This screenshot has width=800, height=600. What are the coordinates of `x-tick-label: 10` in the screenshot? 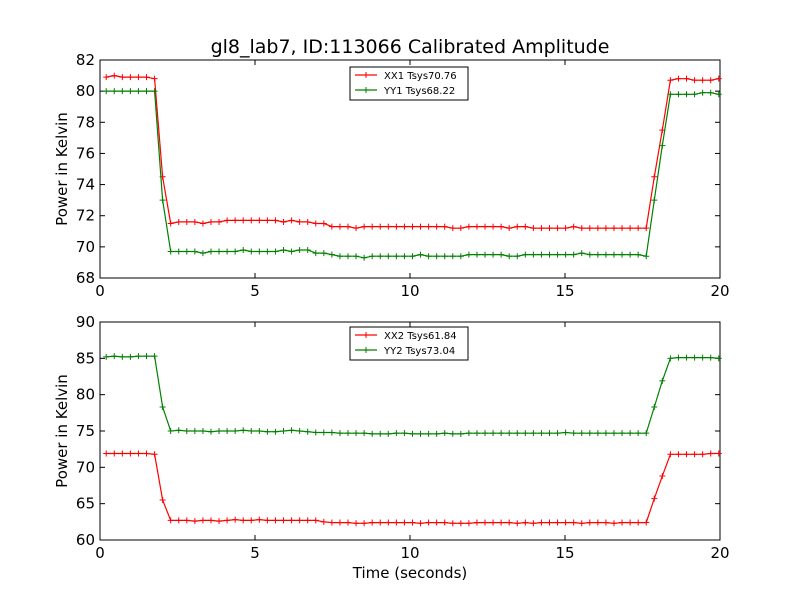 It's located at (409, 291).